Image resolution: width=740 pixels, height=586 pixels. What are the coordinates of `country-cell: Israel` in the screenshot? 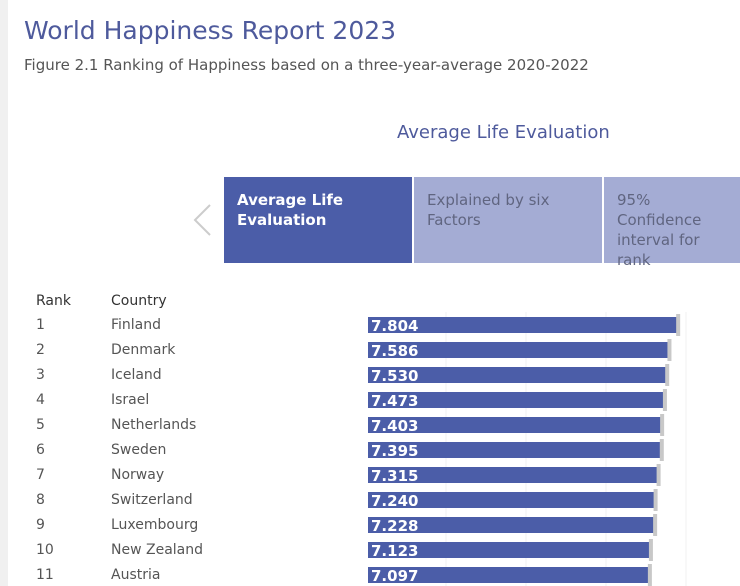 It's located at (130, 400).